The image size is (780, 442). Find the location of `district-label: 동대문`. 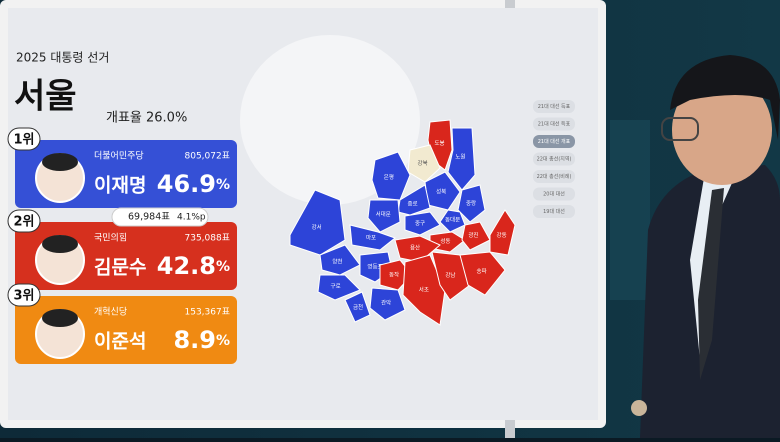

district-label: 동대문 is located at coordinates (452, 220).